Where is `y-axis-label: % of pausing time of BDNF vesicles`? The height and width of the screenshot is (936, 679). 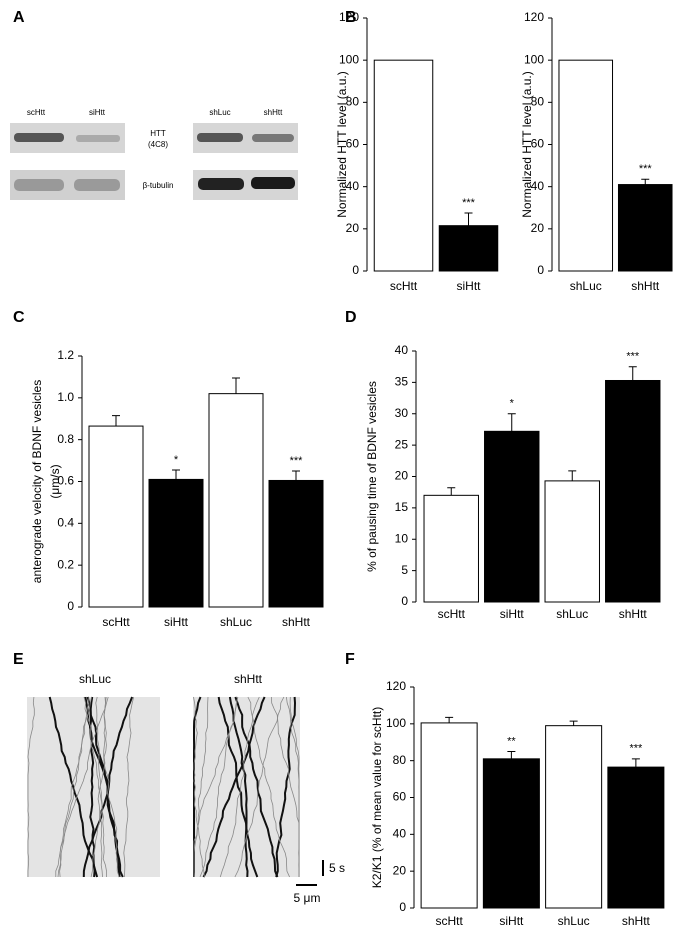
y-axis-label: % of pausing time of BDNF vesicles is located at coordinates (372, 476).